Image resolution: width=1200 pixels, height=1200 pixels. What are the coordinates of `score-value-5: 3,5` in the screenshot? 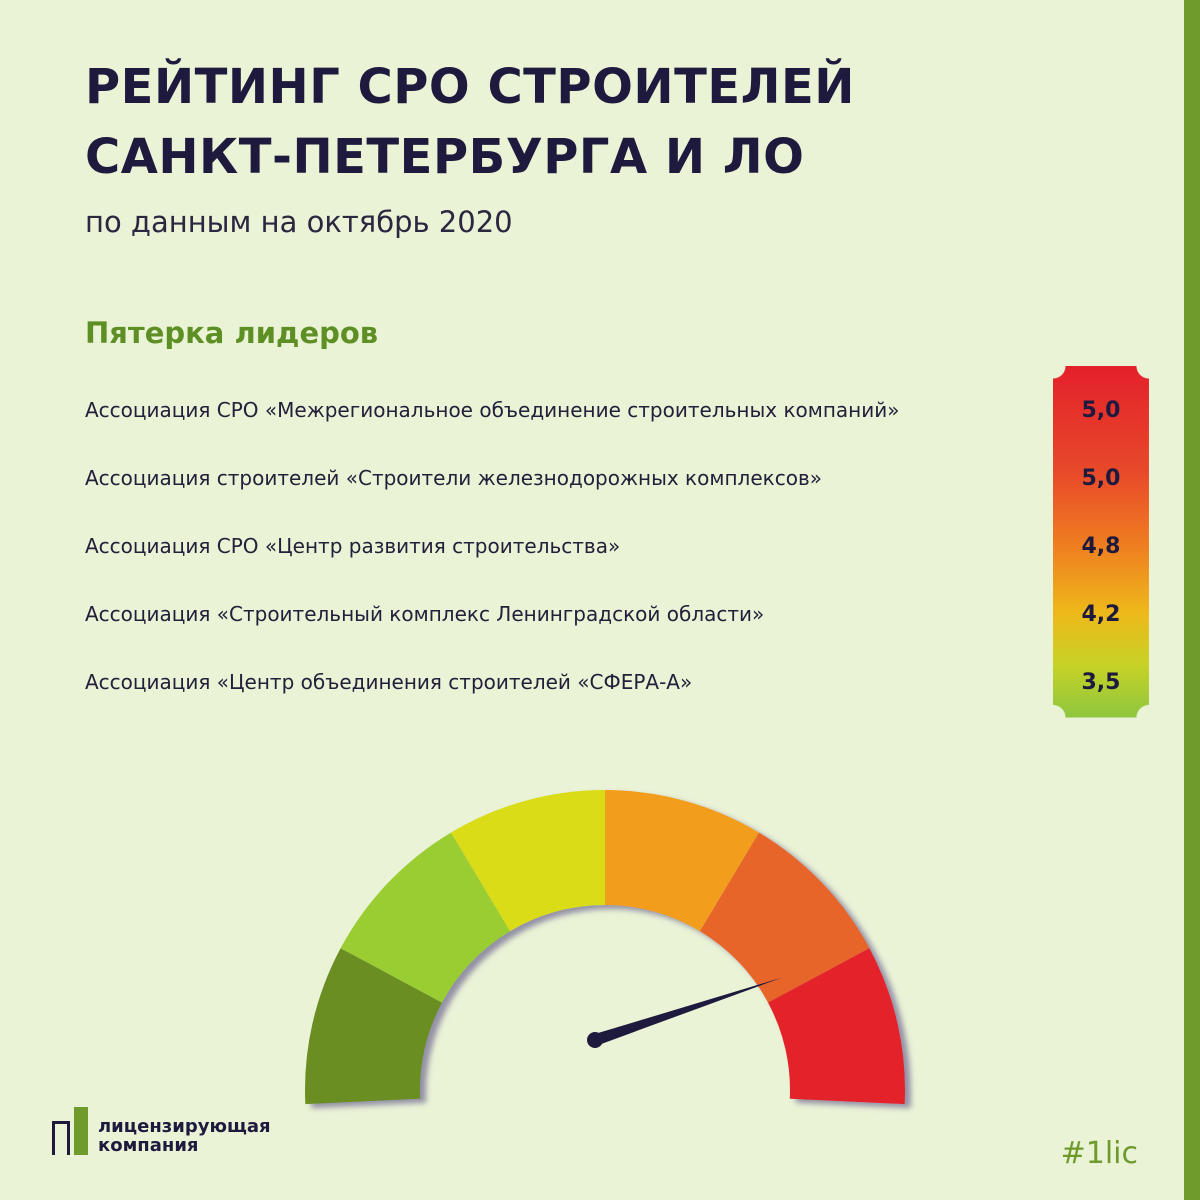 It's located at (1101, 682).